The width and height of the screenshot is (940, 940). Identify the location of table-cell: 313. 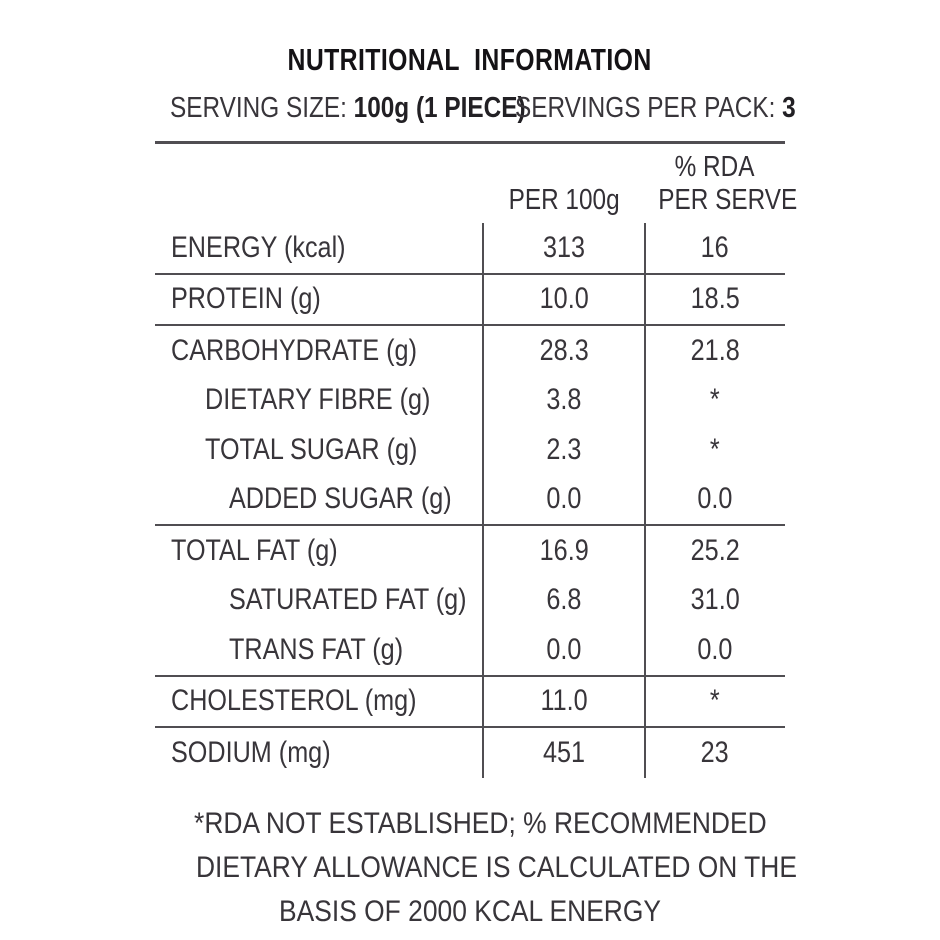
(564, 248).